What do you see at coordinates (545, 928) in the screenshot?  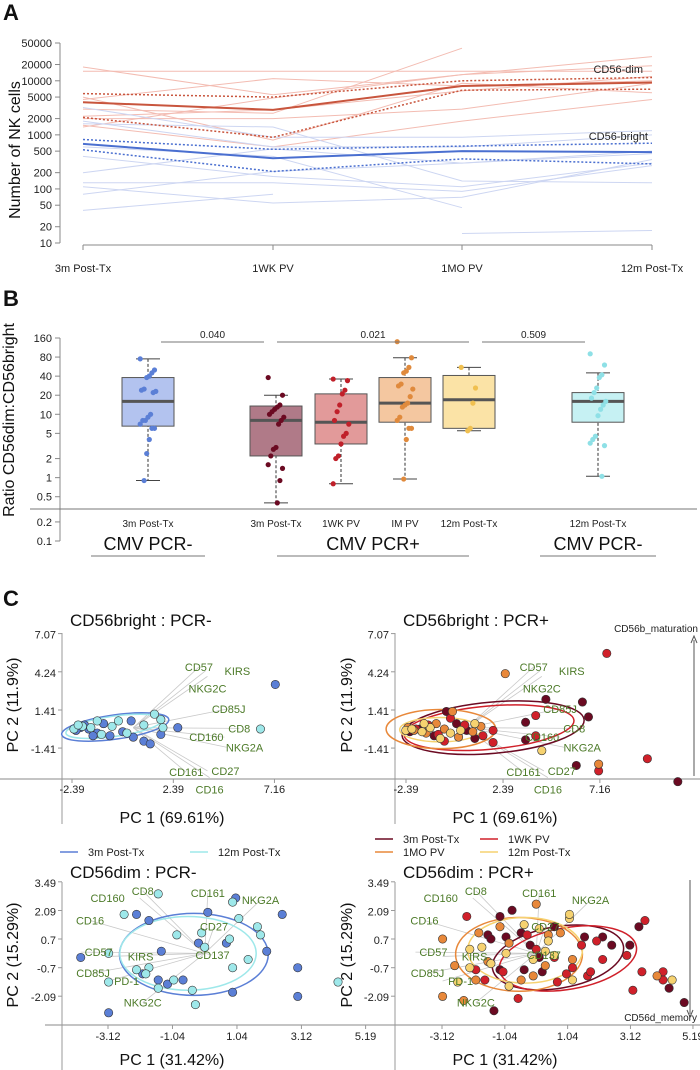 I see `c-loading-label: CD27` at bounding box center [545, 928].